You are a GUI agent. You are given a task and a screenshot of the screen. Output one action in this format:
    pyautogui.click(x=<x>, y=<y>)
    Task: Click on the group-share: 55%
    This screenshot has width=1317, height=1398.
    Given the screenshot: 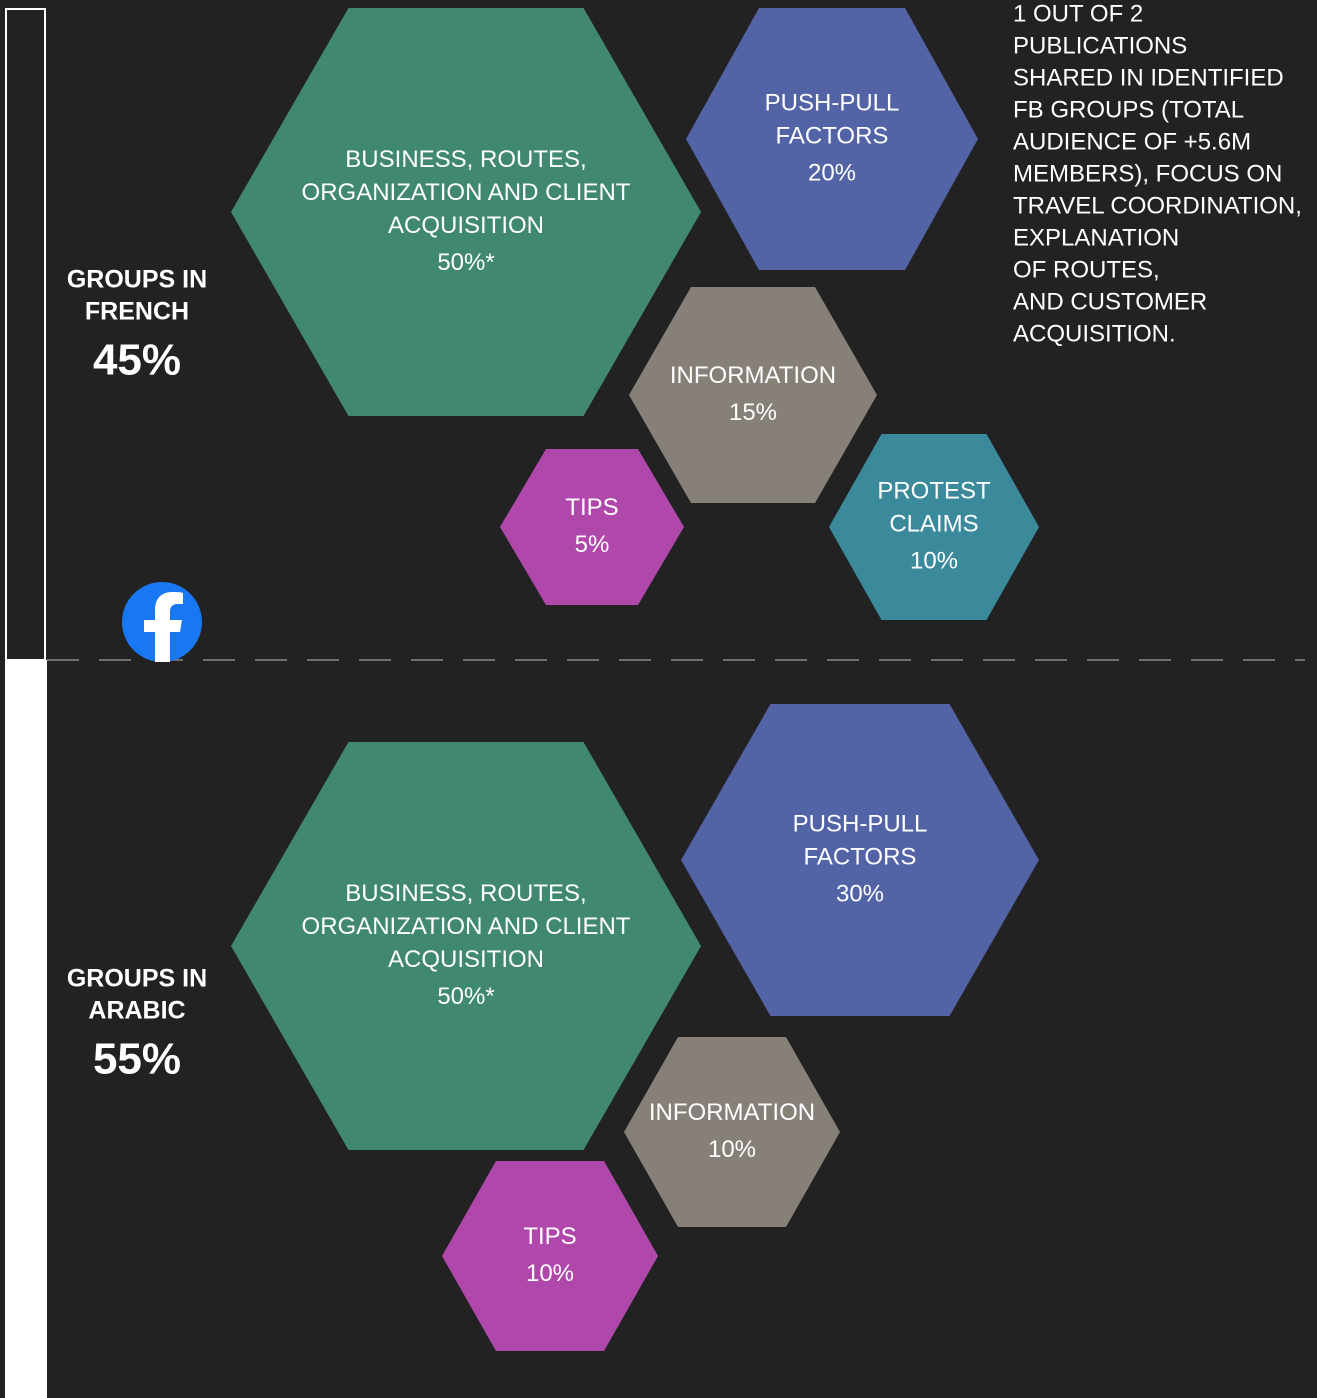 What is the action you would take?
    pyautogui.click(x=137, y=1059)
    